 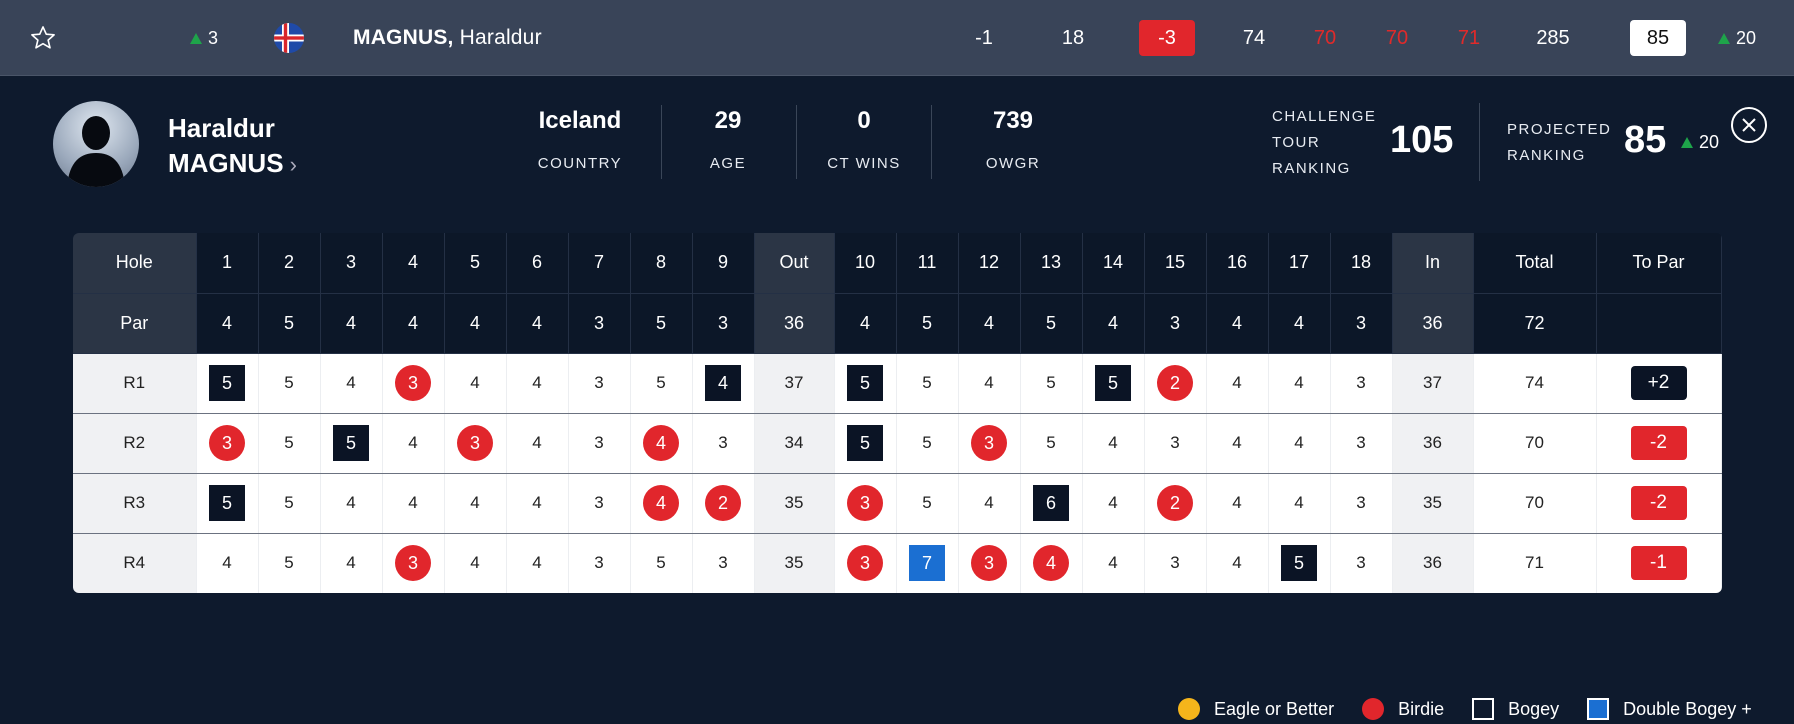 What do you see at coordinates (1167, 38) in the screenshot?
I see `to-par-badge: -3` at bounding box center [1167, 38].